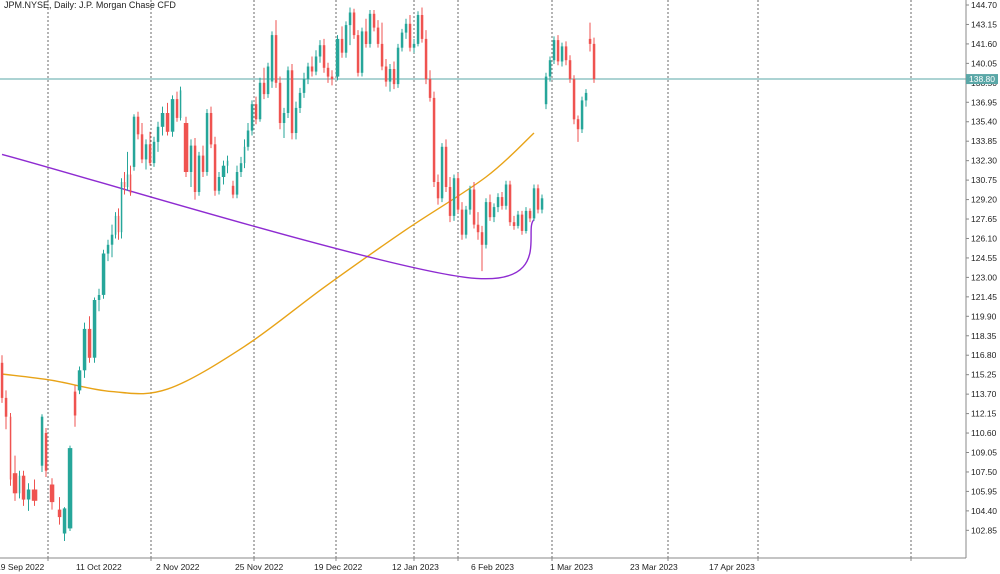 The image size is (1000, 574). I want to click on y-tick-label: 115.25, so click(984, 375).